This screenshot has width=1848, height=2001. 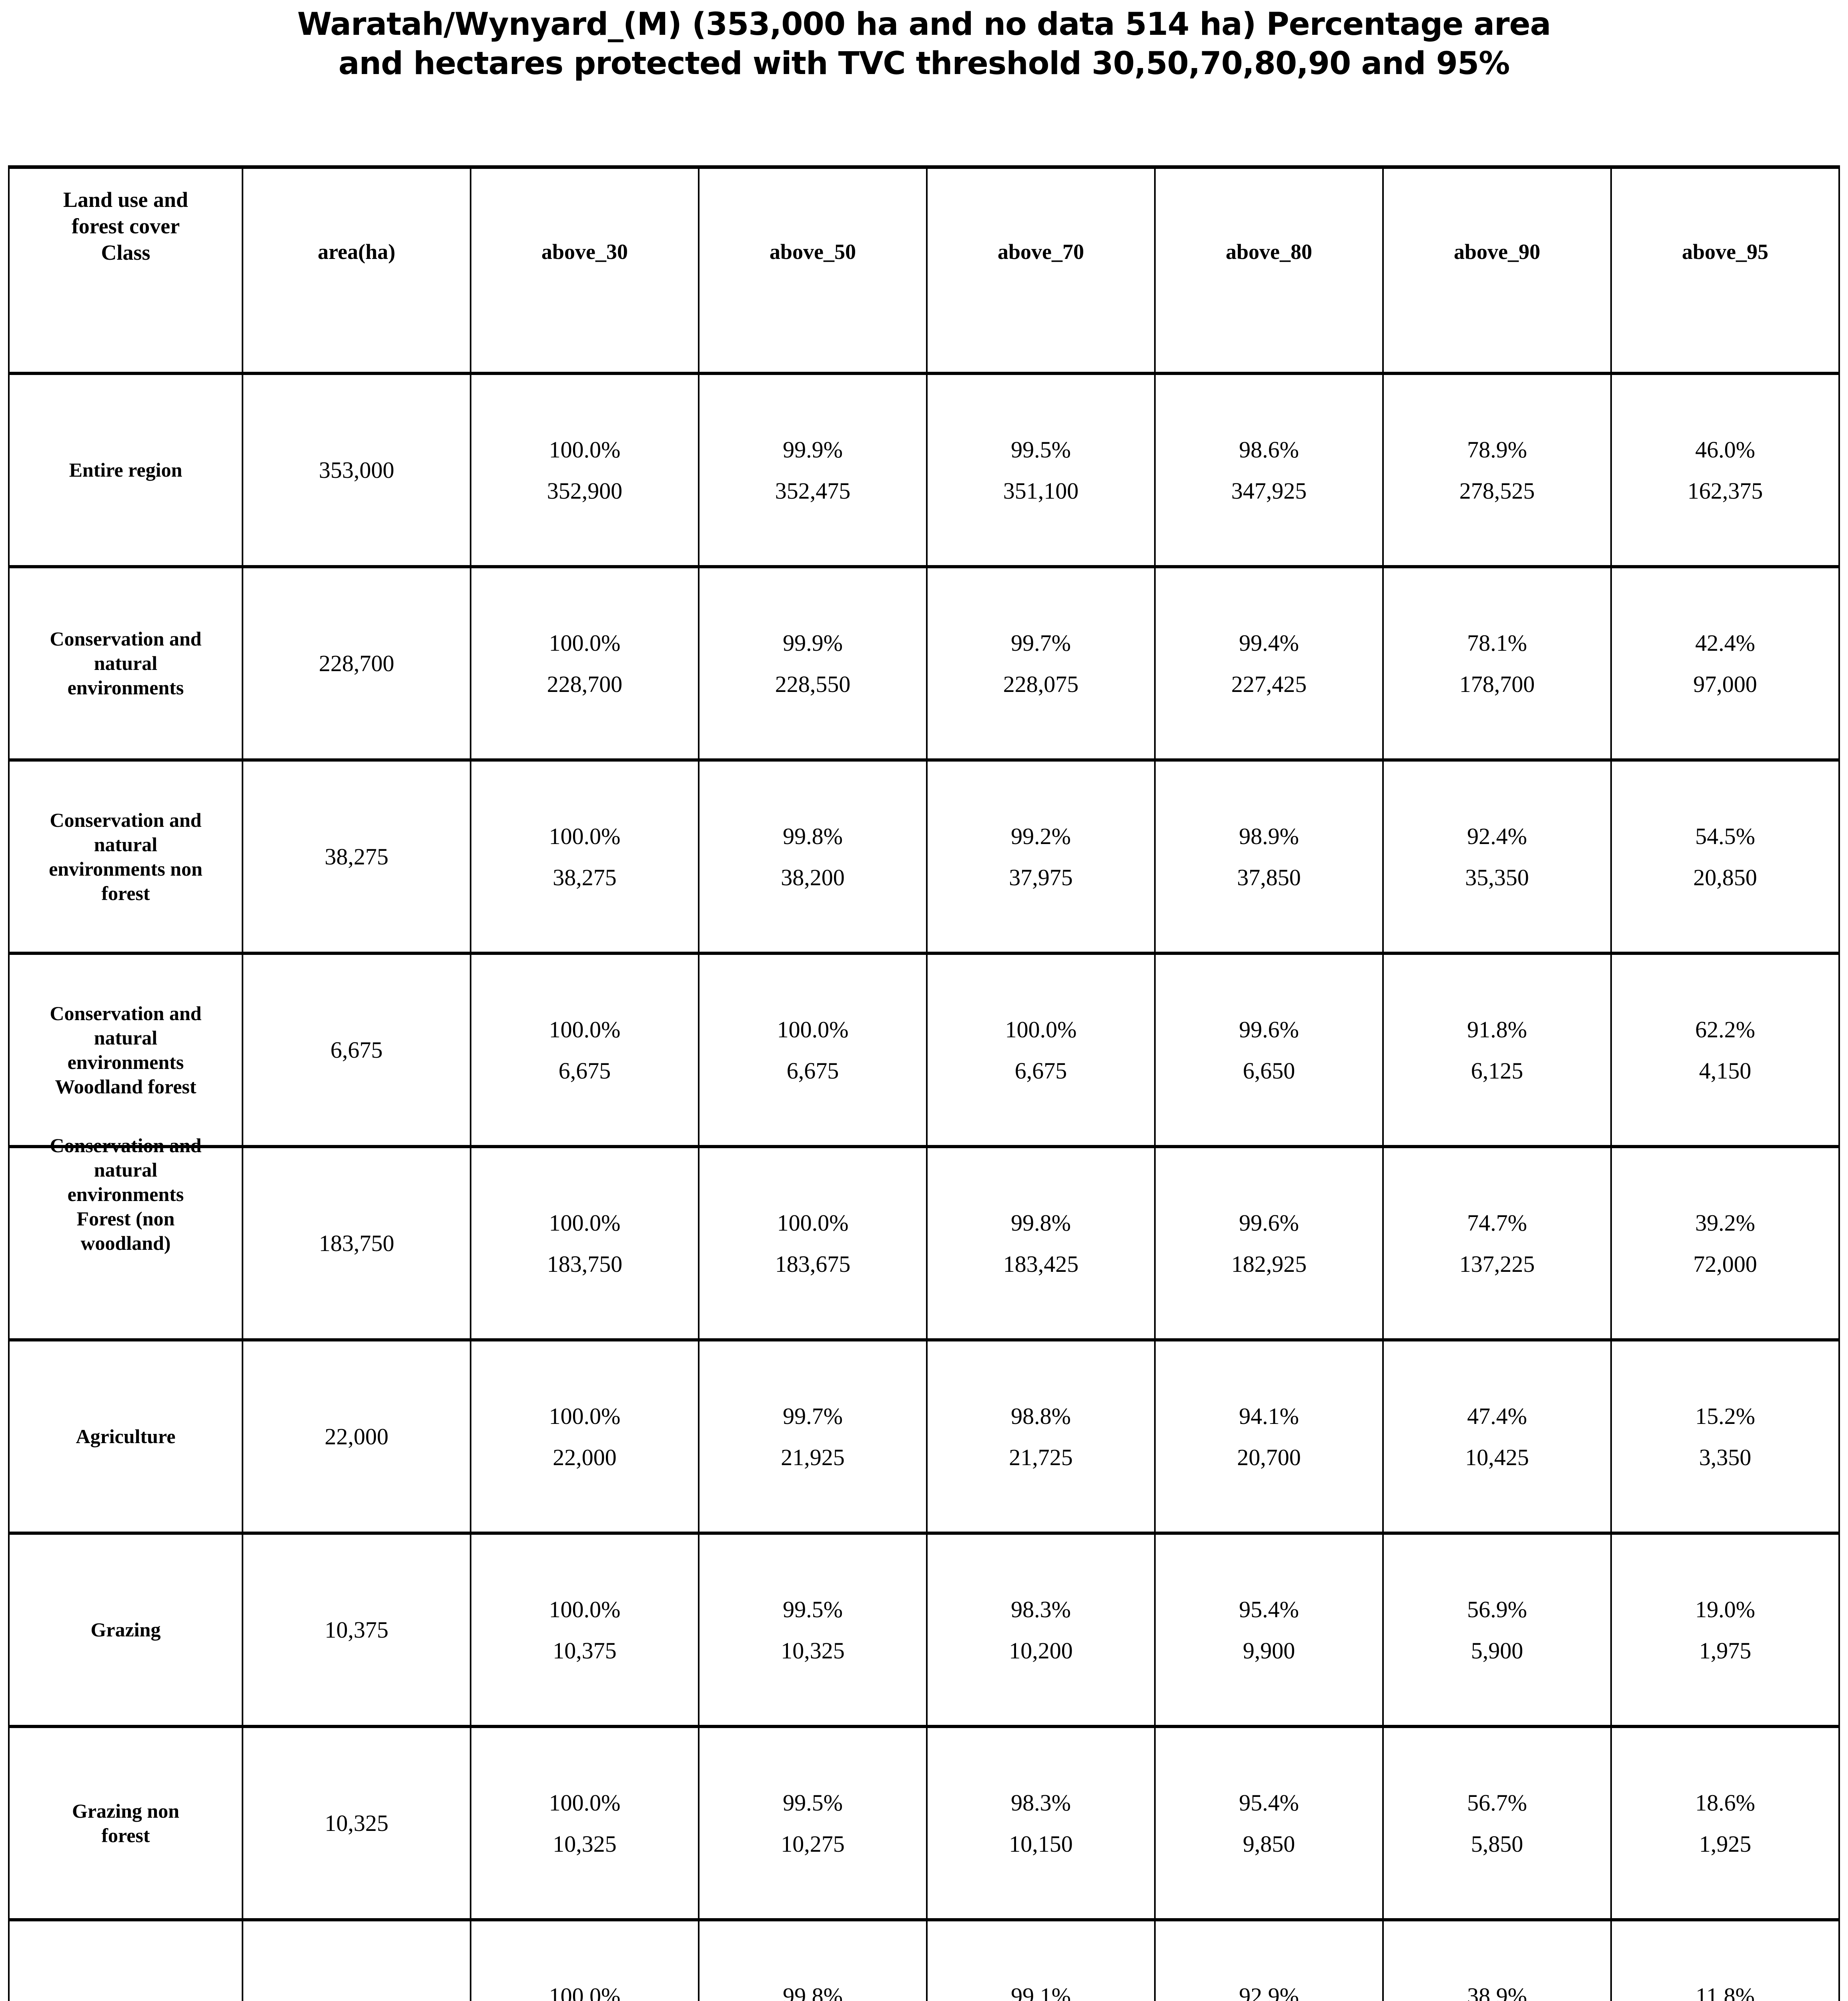 I want to click on percent-value: 98.6%, so click(x=1269, y=449).